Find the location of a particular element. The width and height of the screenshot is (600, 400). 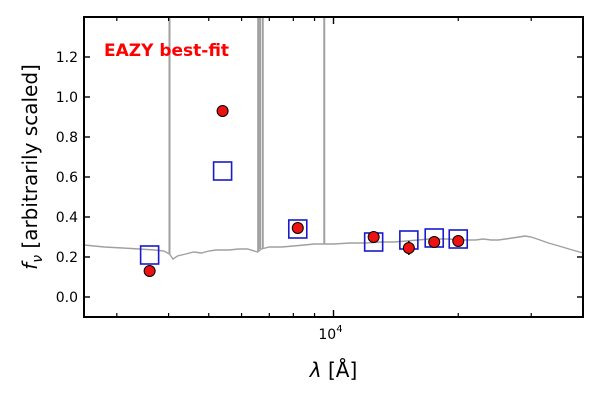

x-axis-label: λ [Å] is located at coordinates (333, 370).